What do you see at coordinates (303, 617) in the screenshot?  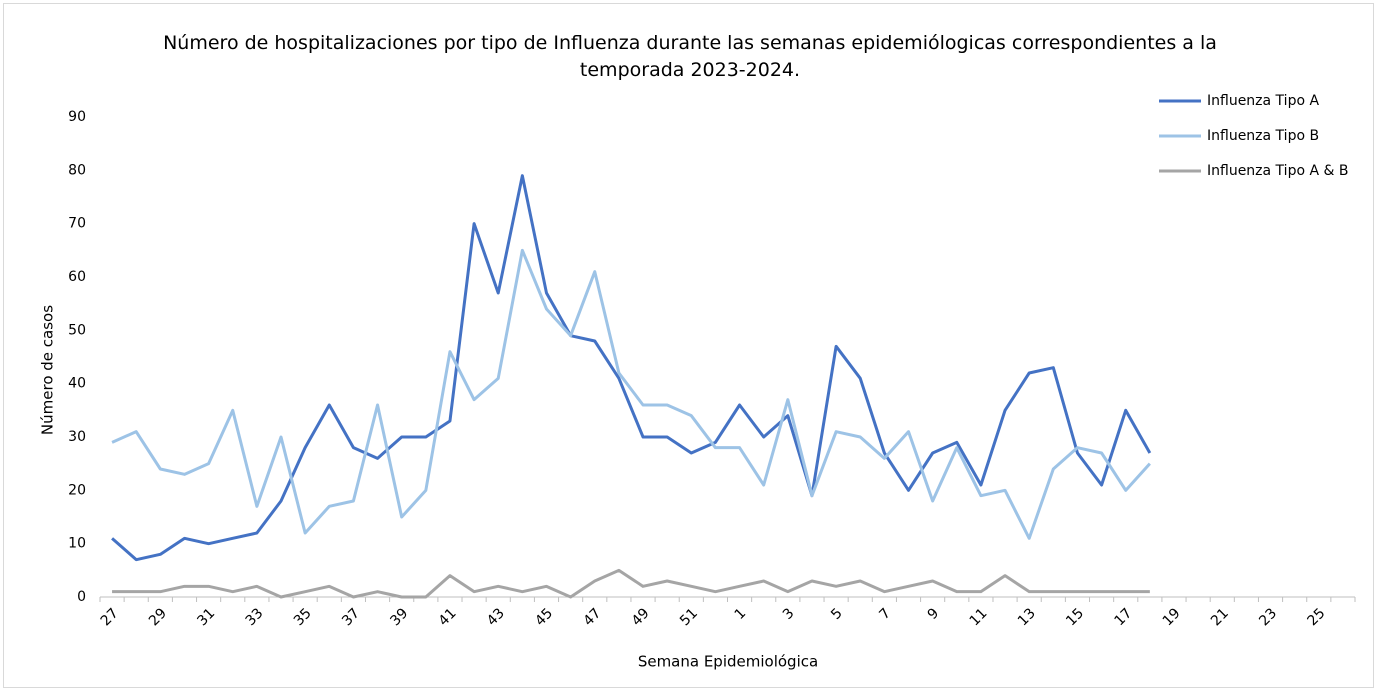 I see `x-tick-label: 35` at bounding box center [303, 617].